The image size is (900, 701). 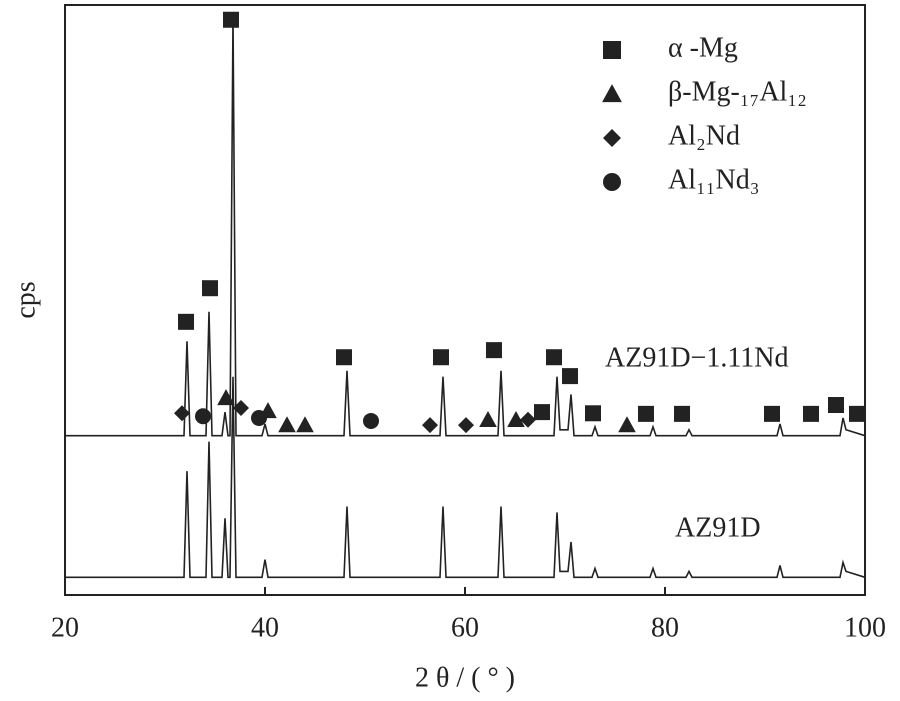 I want to click on legend-label: Al₂Nd, so click(x=704, y=135).